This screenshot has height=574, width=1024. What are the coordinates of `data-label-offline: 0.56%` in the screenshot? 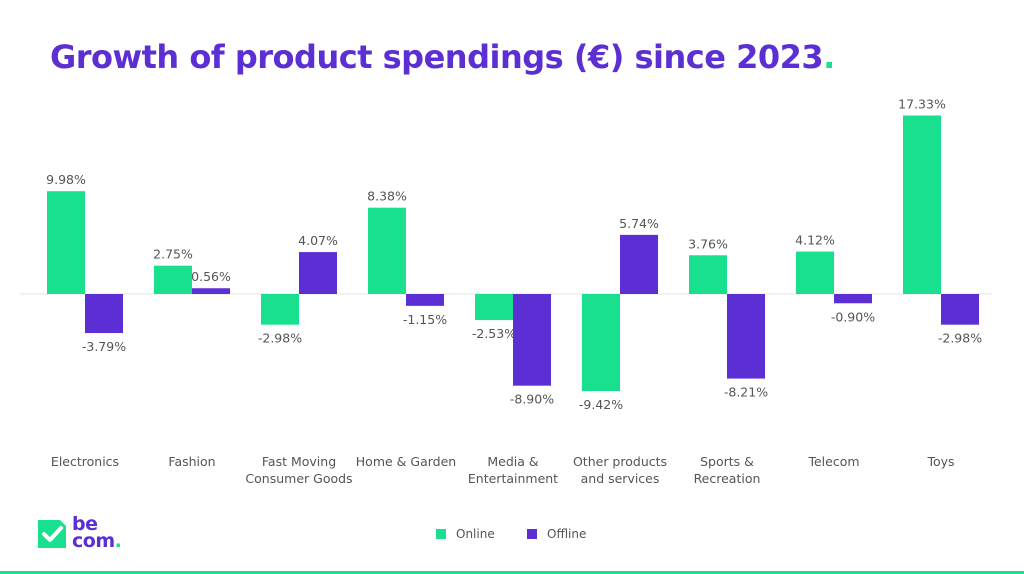 It's located at (211, 276).